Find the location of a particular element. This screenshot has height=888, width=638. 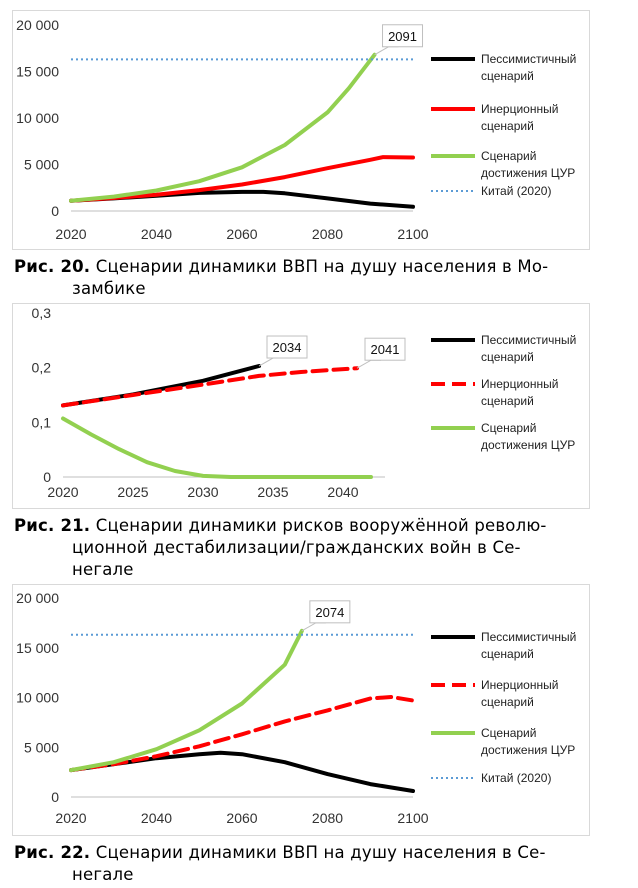

callout-label: 2074 is located at coordinates (329, 612).